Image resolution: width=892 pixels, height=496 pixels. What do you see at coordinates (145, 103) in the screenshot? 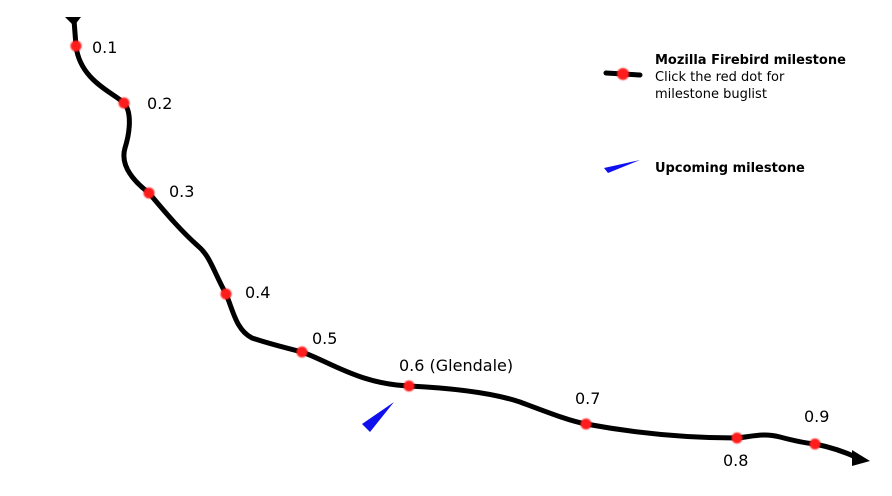
I see `milestone-0-2: 0.2` at bounding box center [145, 103].